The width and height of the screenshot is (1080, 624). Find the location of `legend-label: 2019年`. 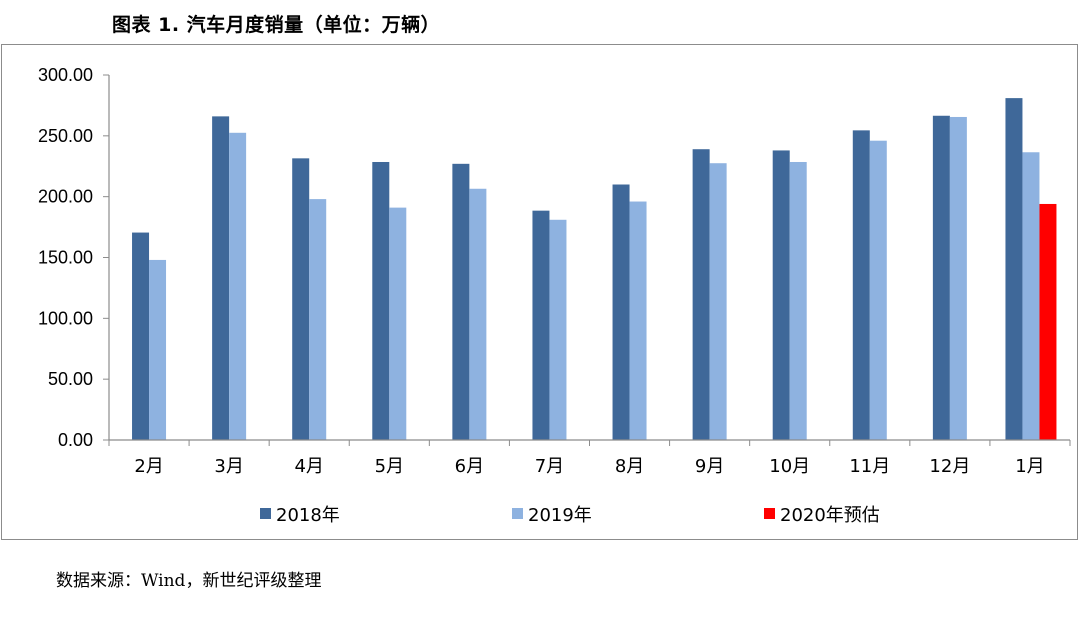

legend-label: 2019年 is located at coordinates (560, 515).